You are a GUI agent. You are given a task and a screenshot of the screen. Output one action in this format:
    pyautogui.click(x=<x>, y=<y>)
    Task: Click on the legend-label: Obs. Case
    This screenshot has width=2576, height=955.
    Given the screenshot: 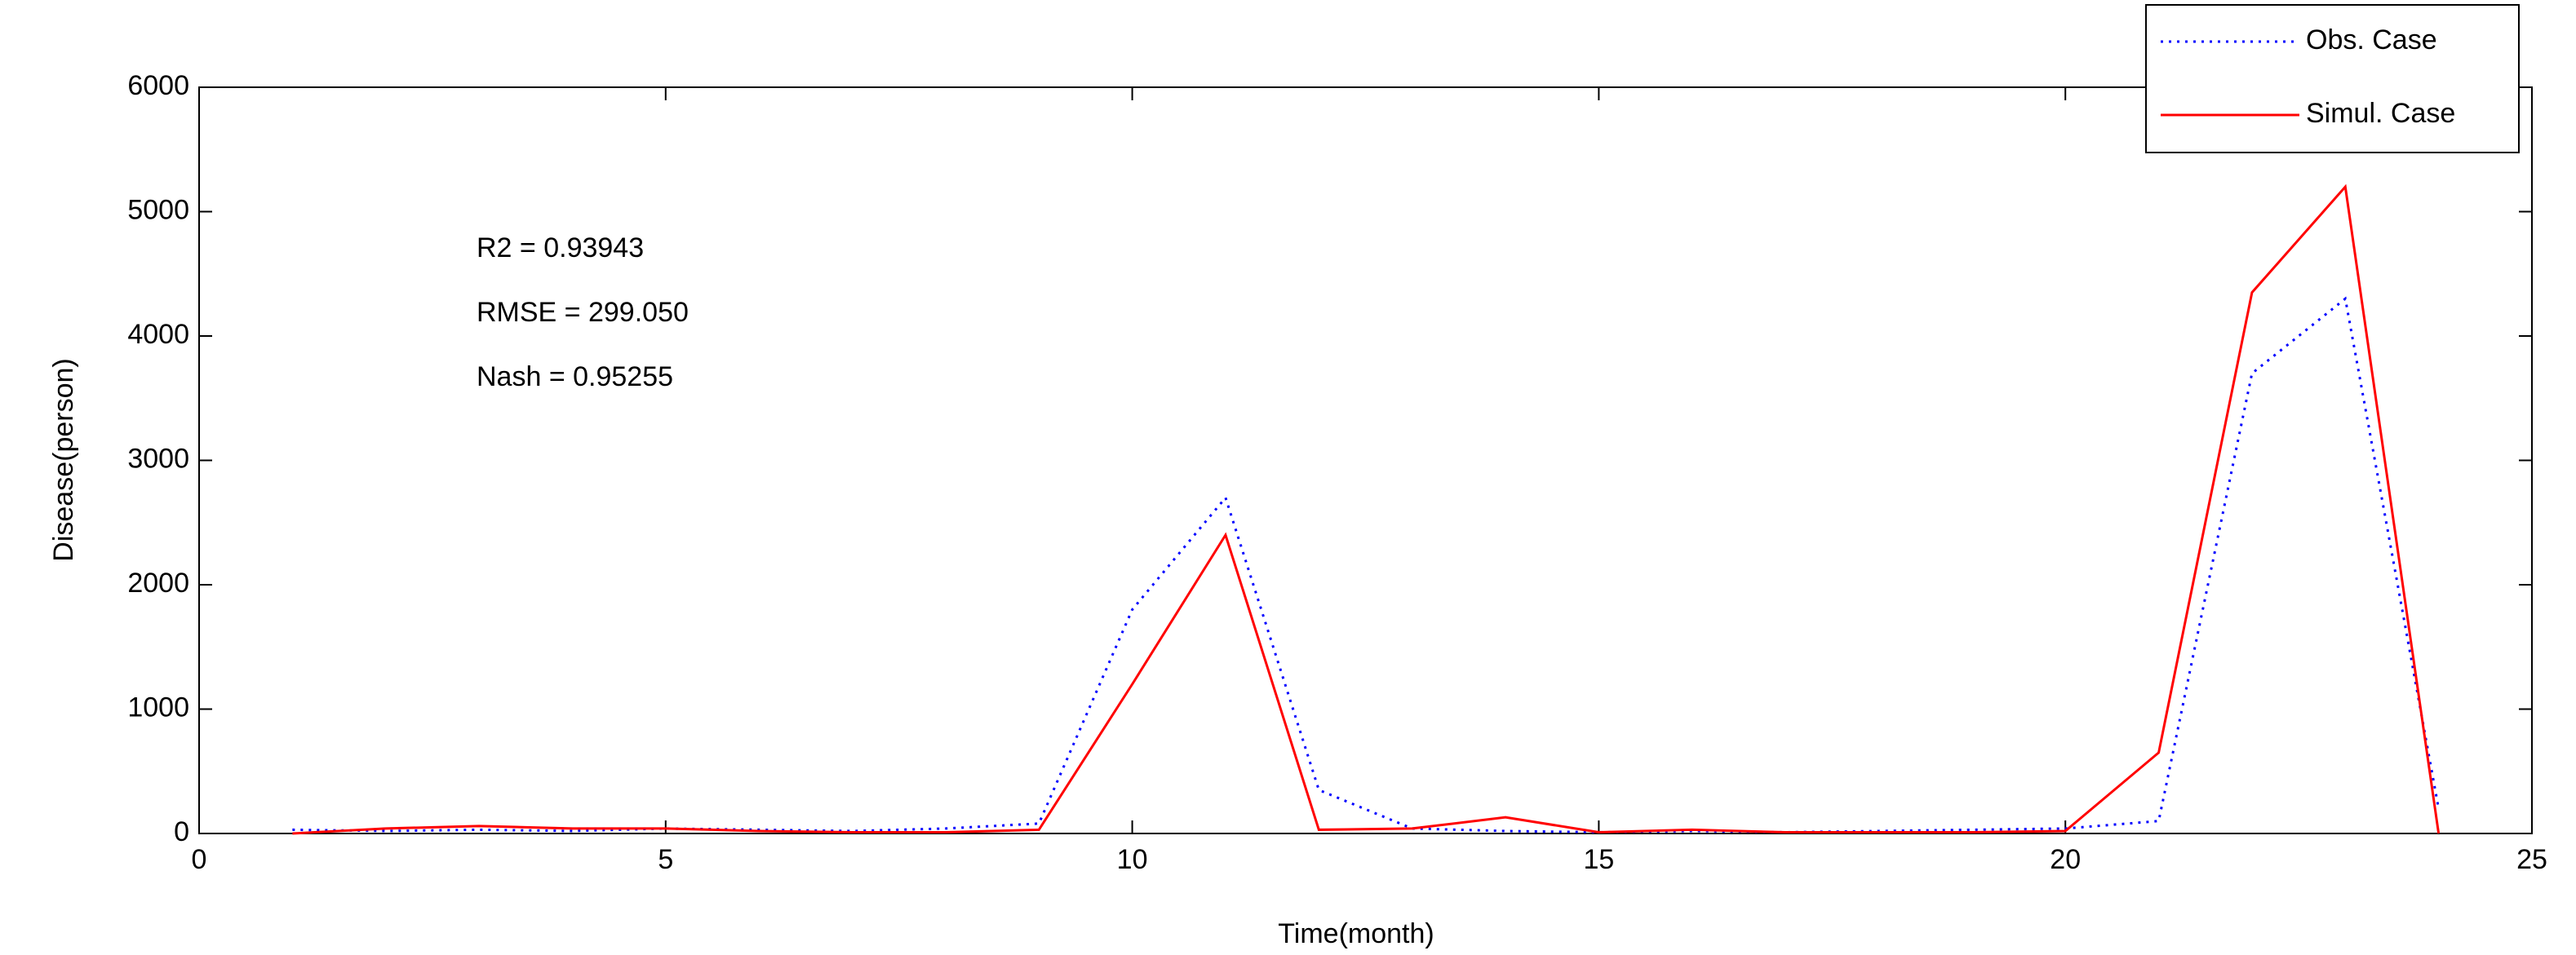 What is the action you would take?
    pyautogui.click(x=2371, y=39)
    